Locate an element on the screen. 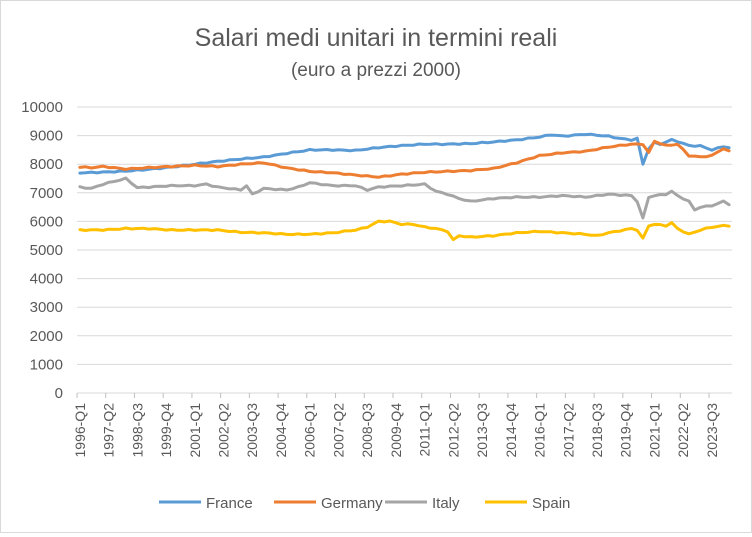 Image resolution: width=752 pixels, height=537 pixels. x-tick-label: 2007-Q2 is located at coordinates (338, 430).